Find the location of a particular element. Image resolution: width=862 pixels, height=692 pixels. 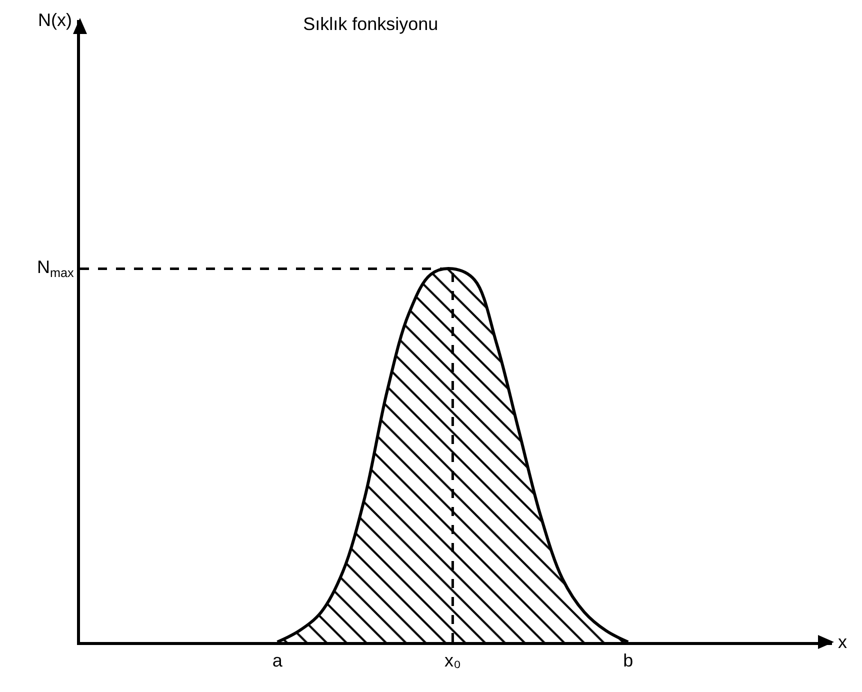

x-tick-label: x₀ is located at coordinates (452, 660).